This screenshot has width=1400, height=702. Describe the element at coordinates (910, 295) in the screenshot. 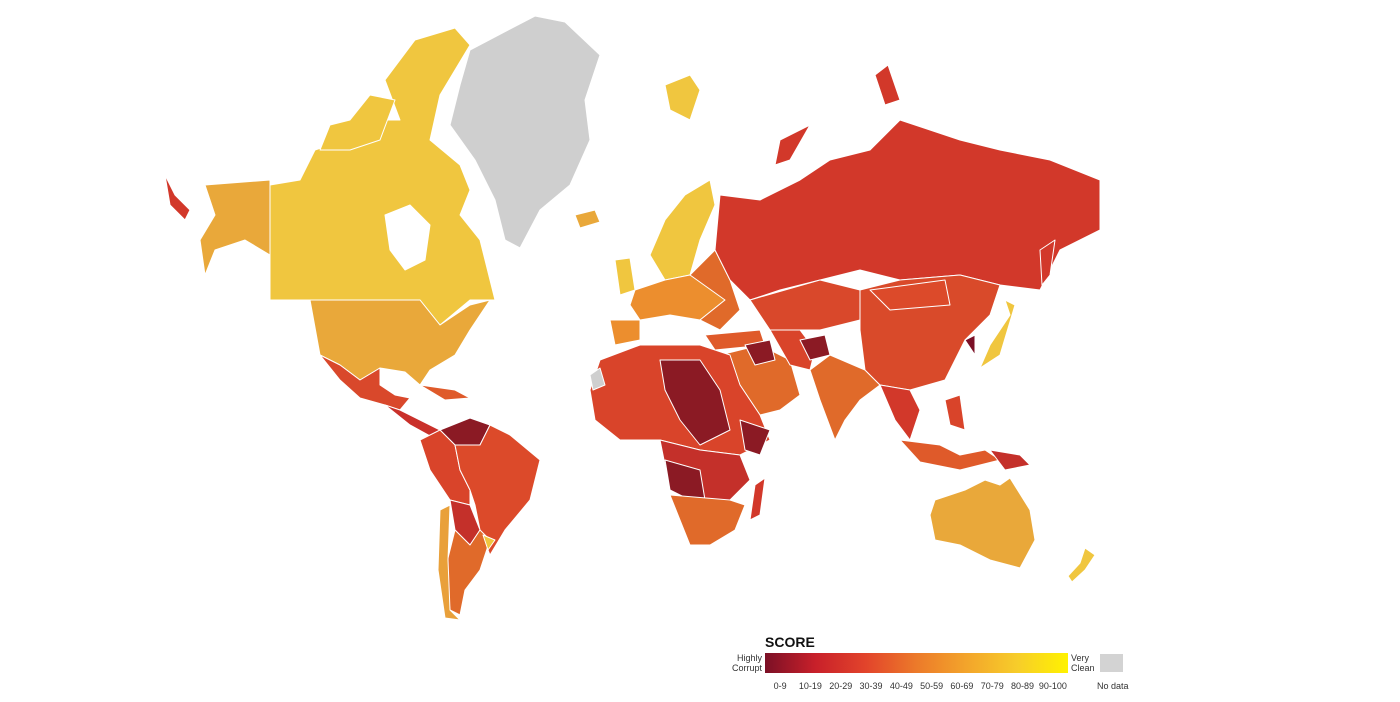

I see `mongolia` at that location.